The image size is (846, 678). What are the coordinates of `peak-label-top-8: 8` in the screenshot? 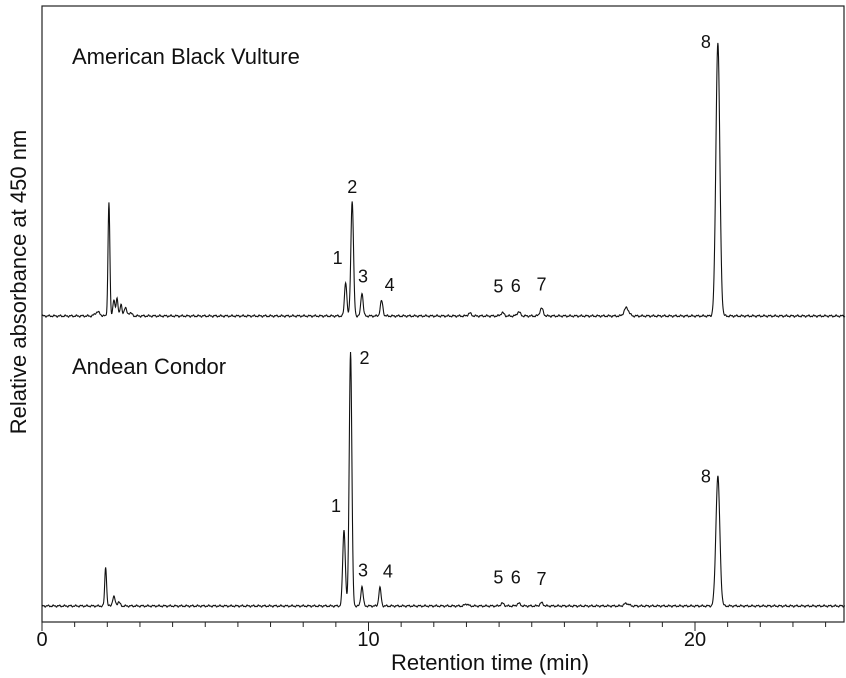 It's located at (706, 42).